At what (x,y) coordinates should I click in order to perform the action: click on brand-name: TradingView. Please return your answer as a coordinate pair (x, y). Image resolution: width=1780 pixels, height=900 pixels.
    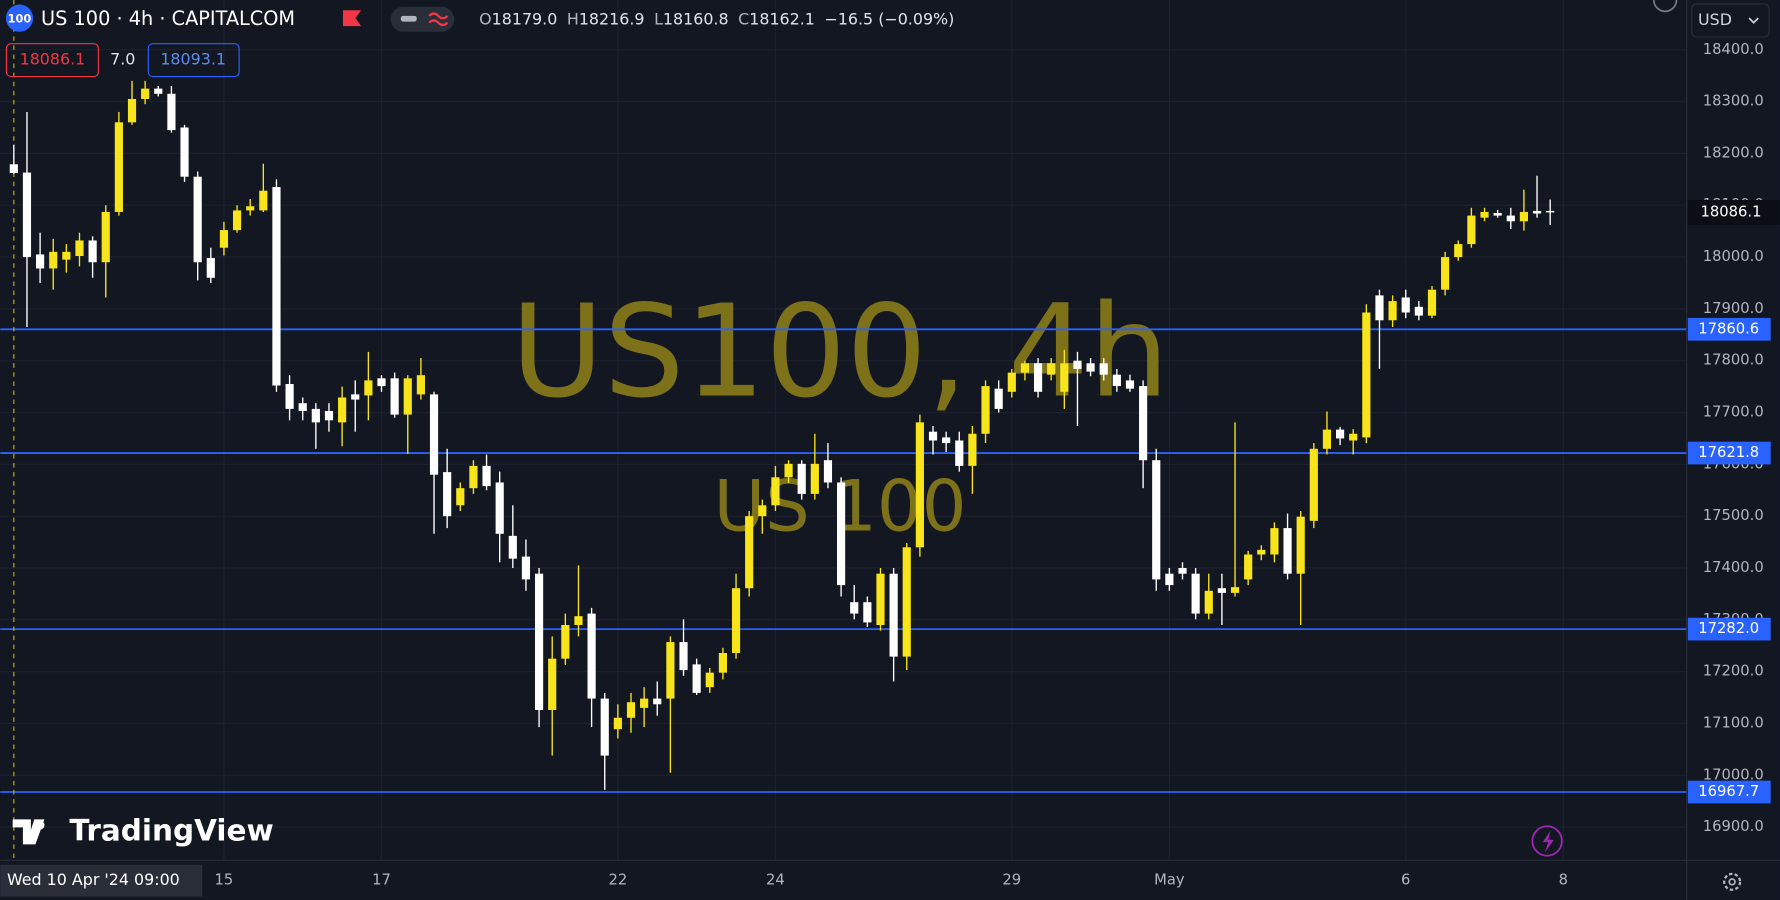
    Looking at the image, I should click on (171, 830).